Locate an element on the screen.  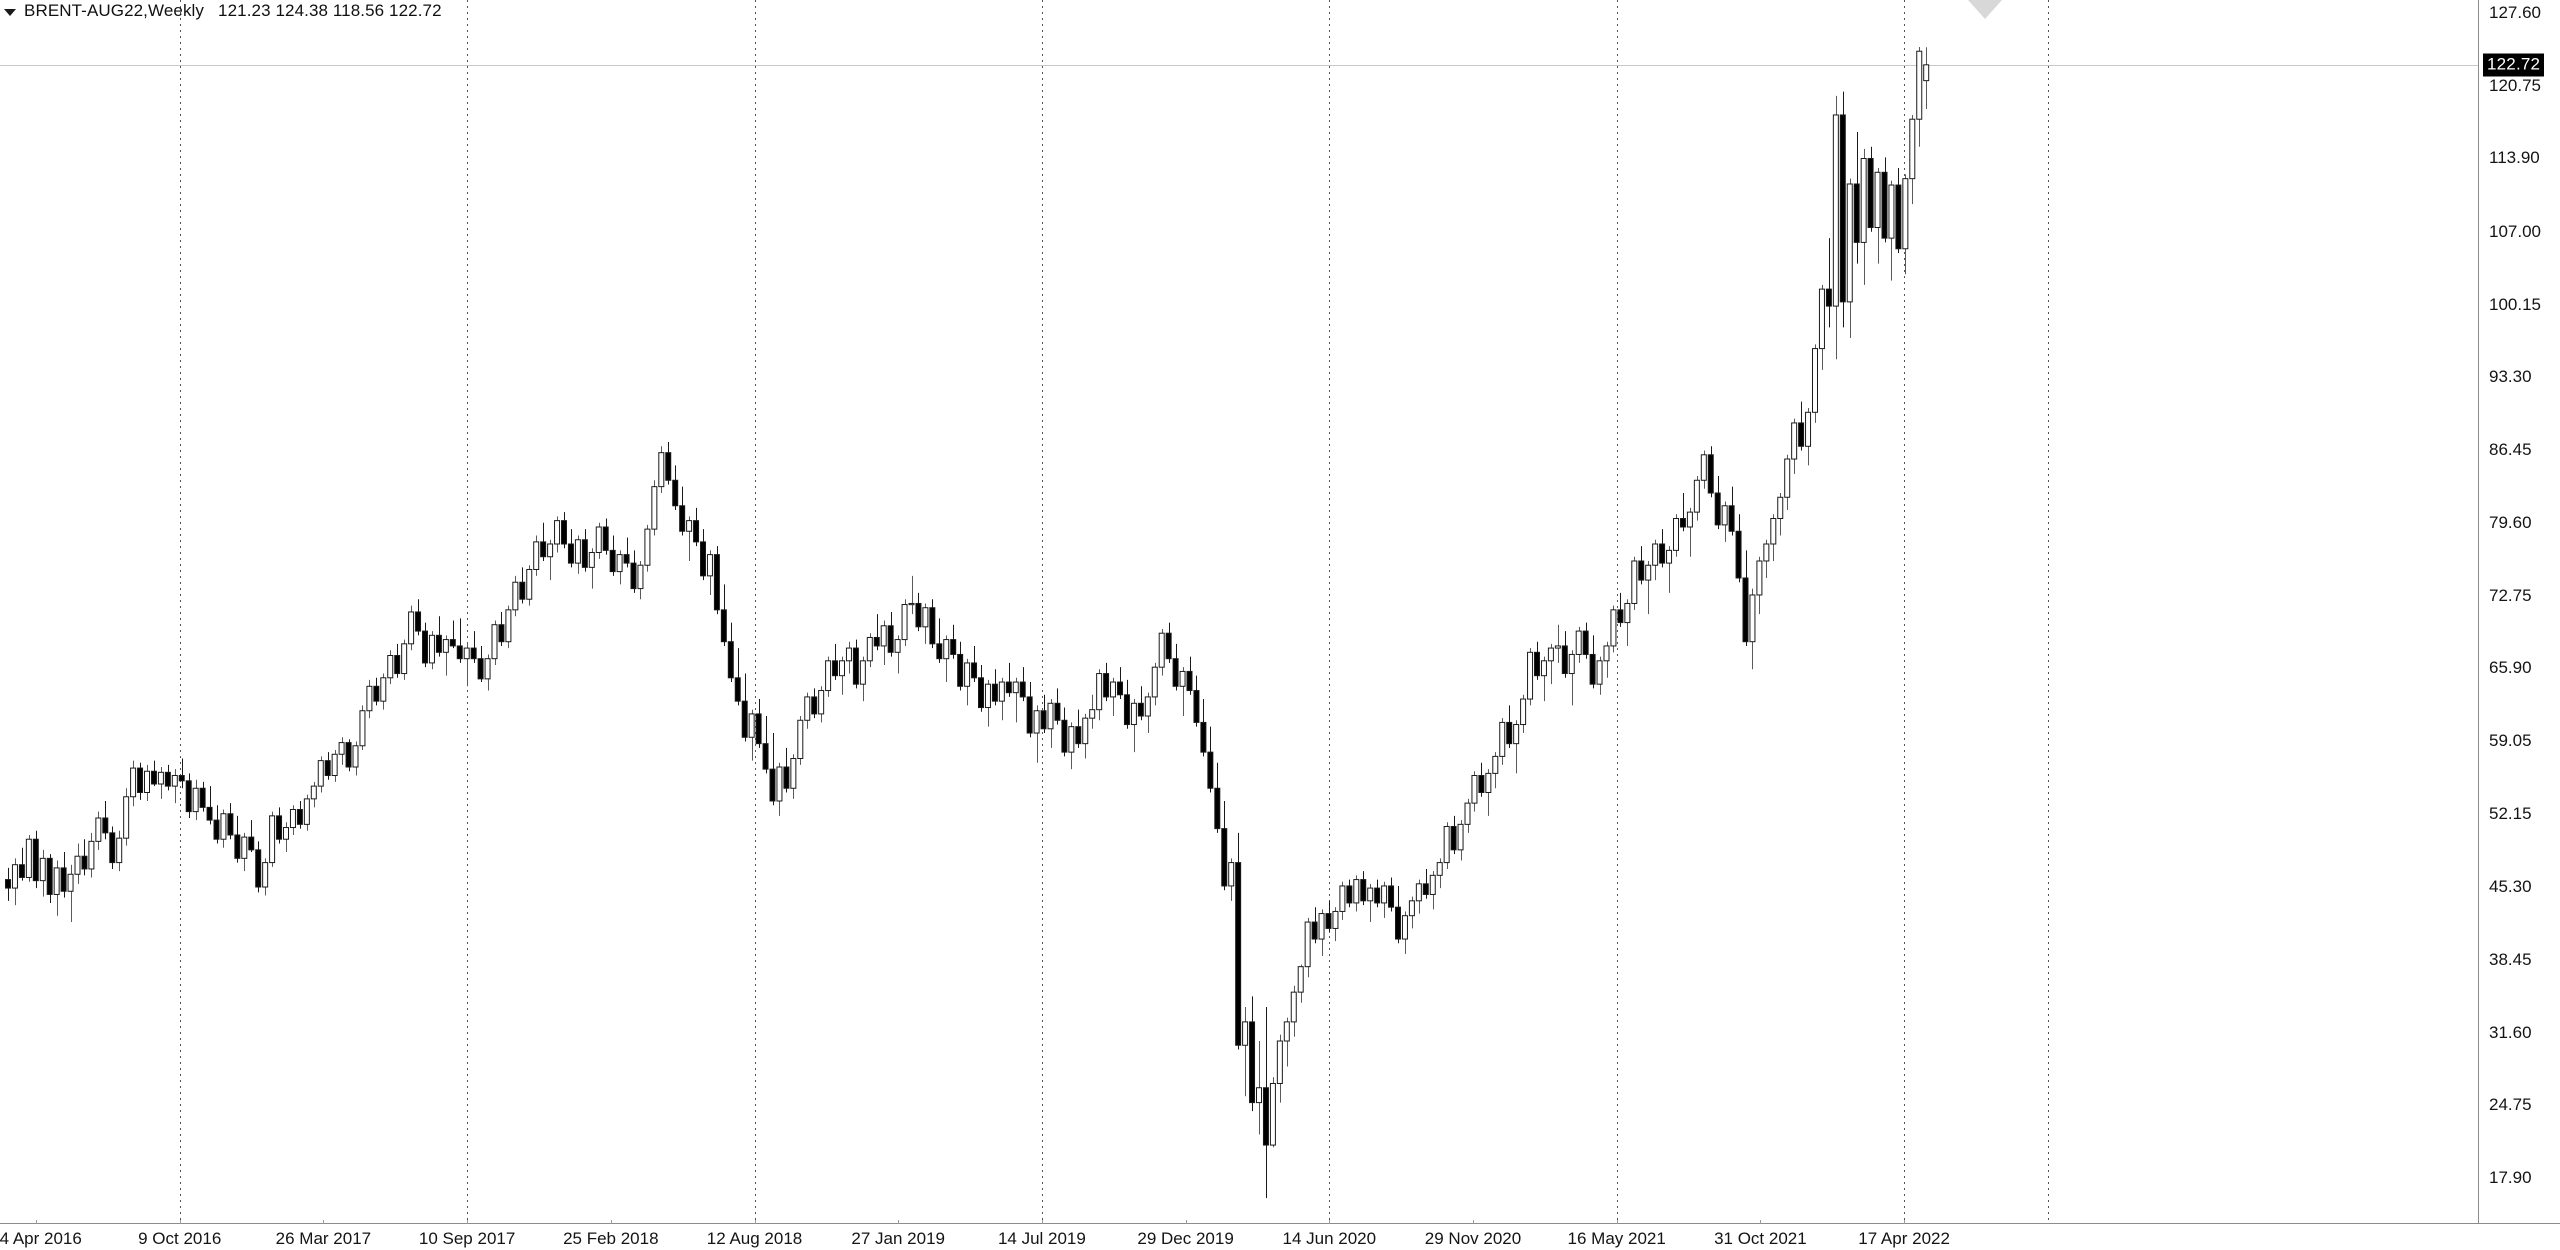
price-axis-tick: 52.15 is located at coordinates (2510, 814).